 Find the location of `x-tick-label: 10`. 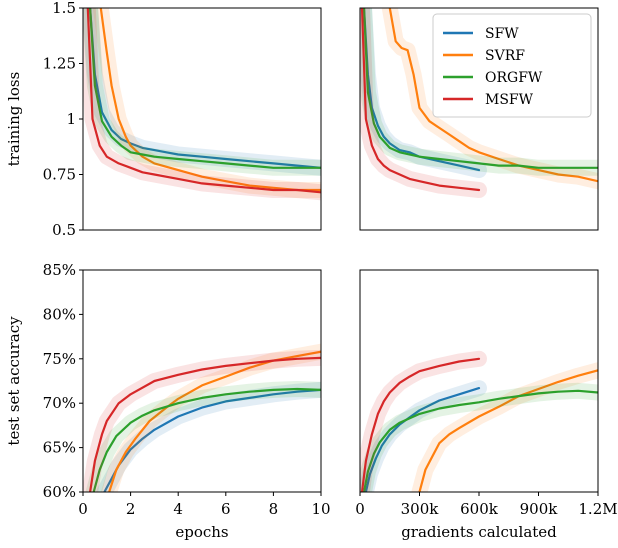

x-tick-label: 10 is located at coordinates (320, 509).